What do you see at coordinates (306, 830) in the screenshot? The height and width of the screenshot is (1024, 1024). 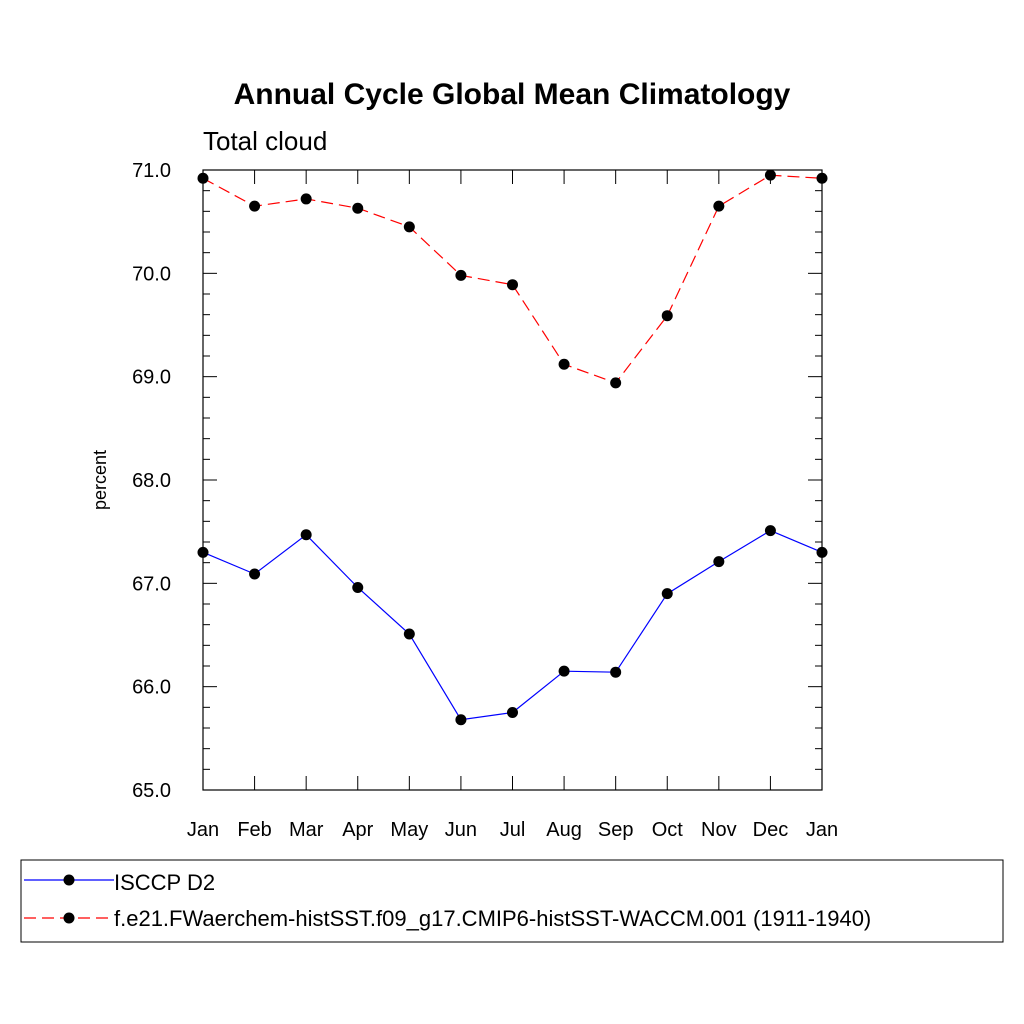 I see `x-tick-label: Mar` at bounding box center [306, 830].